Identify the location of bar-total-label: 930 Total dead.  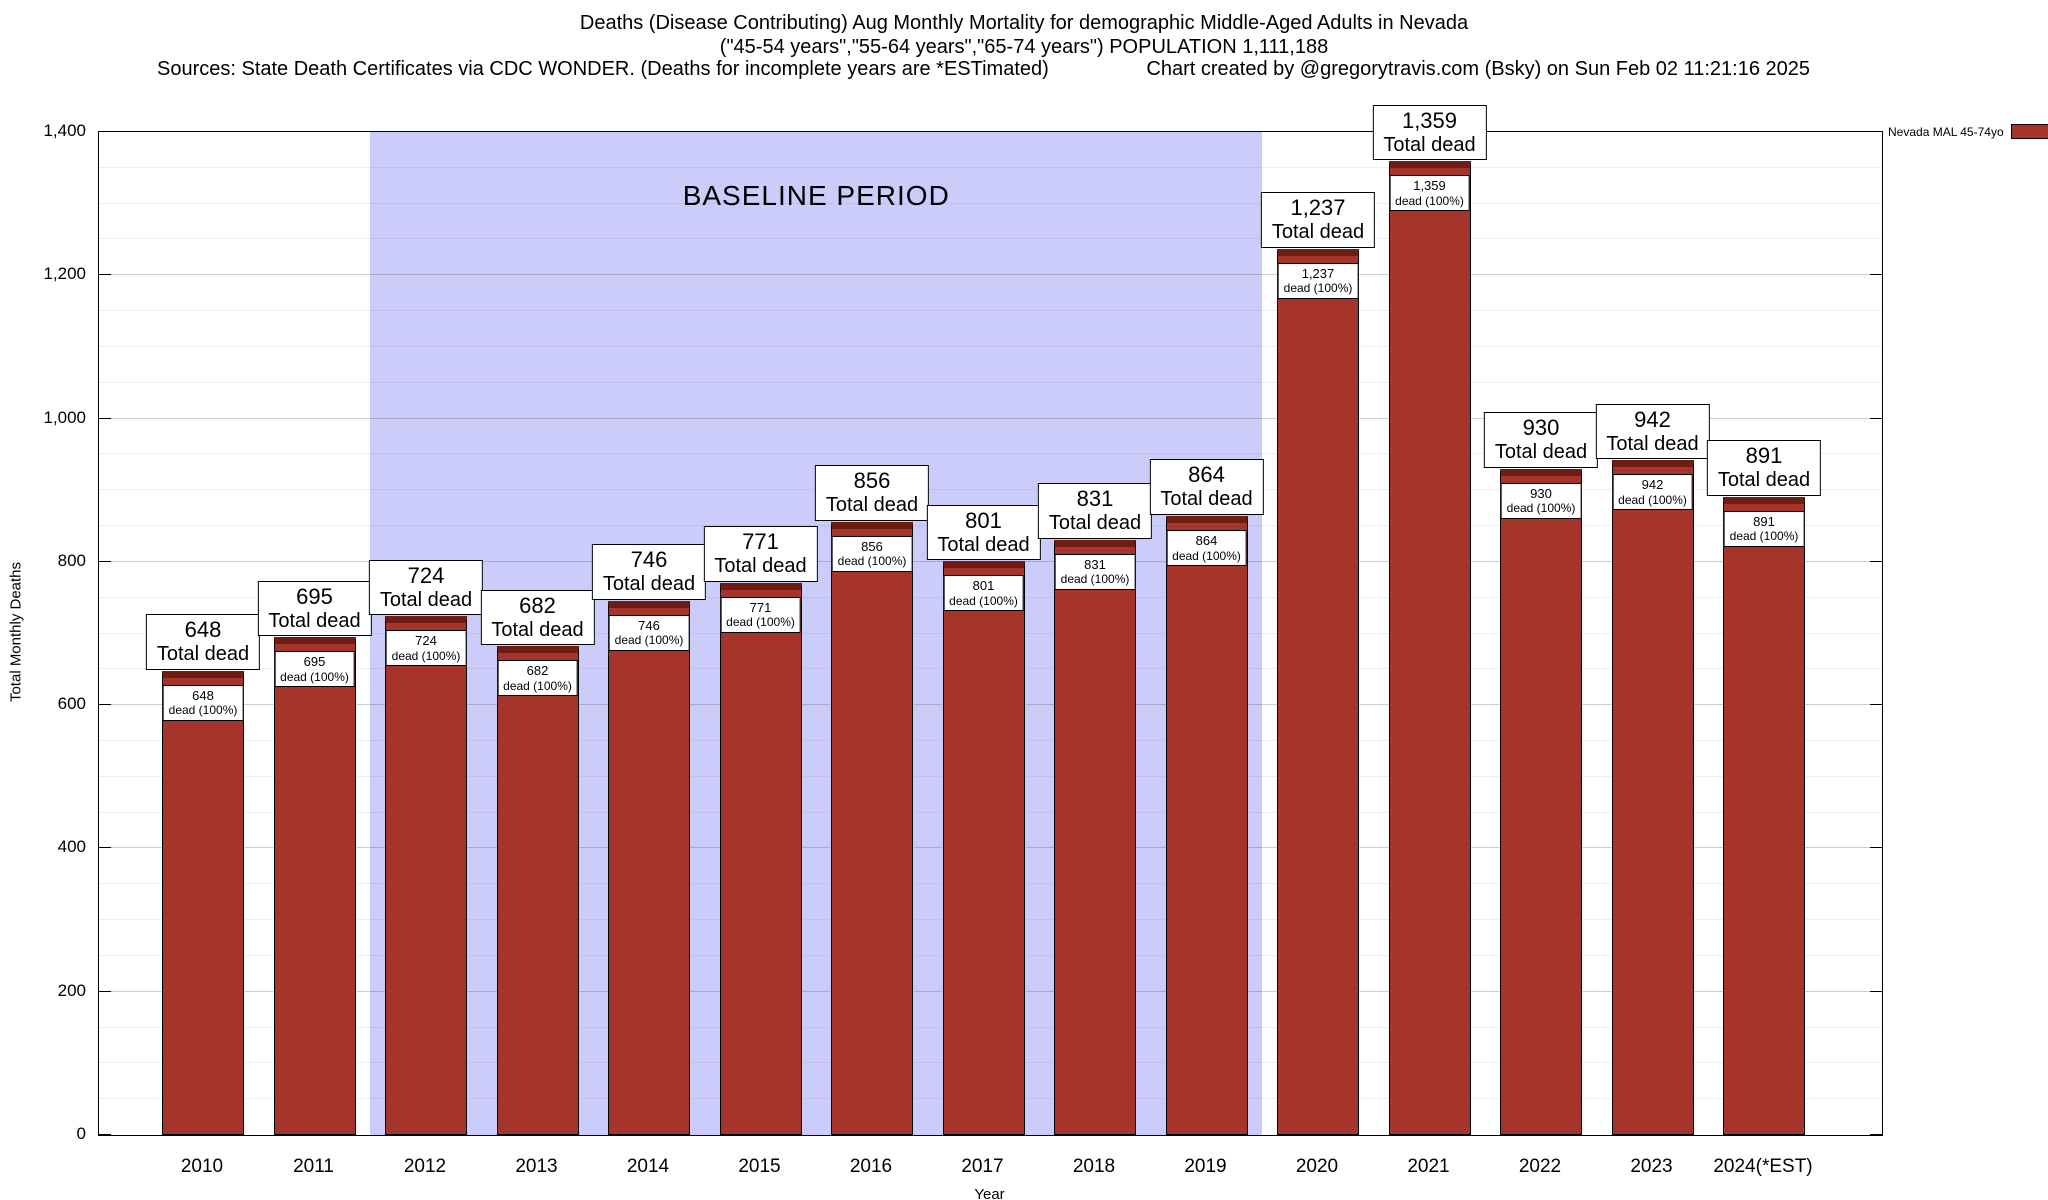
(1541, 440).